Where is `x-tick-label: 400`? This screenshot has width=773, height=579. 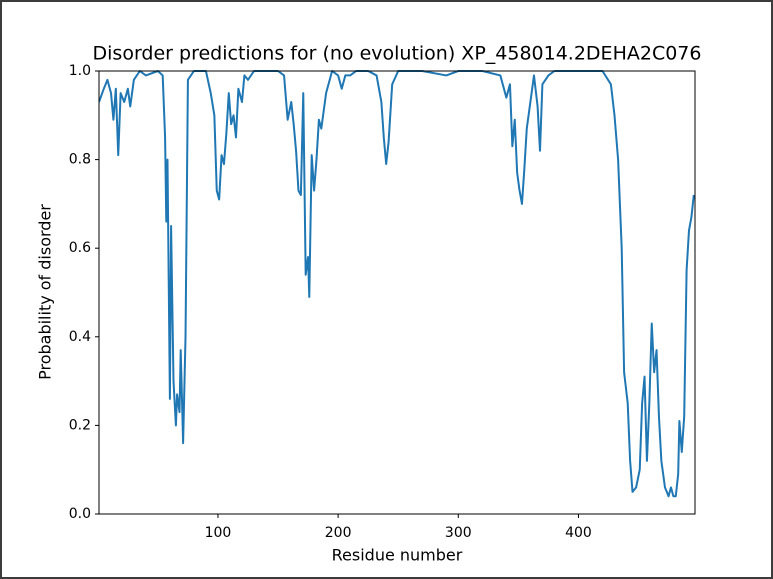 x-tick-label: 400 is located at coordinates (578, 533).